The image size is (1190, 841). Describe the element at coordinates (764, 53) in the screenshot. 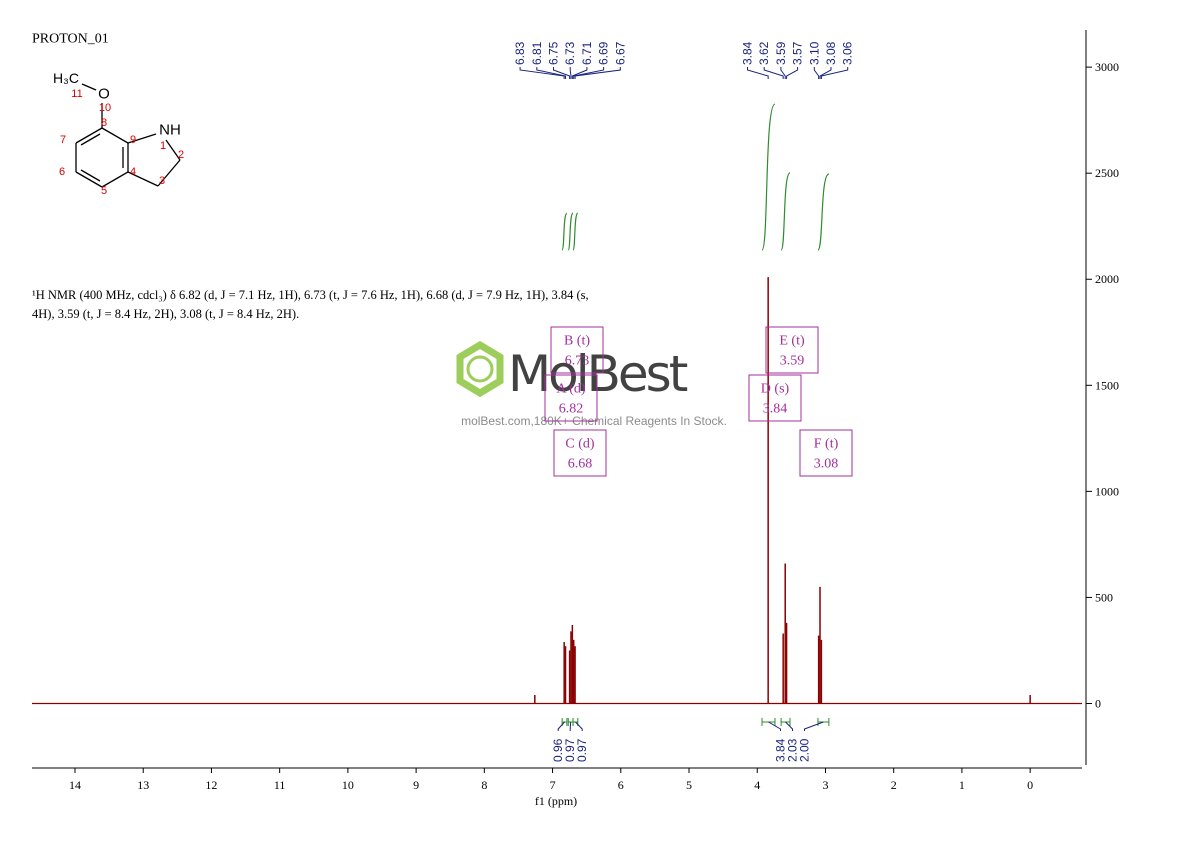

I see `peak-label: 3.62` at that location.